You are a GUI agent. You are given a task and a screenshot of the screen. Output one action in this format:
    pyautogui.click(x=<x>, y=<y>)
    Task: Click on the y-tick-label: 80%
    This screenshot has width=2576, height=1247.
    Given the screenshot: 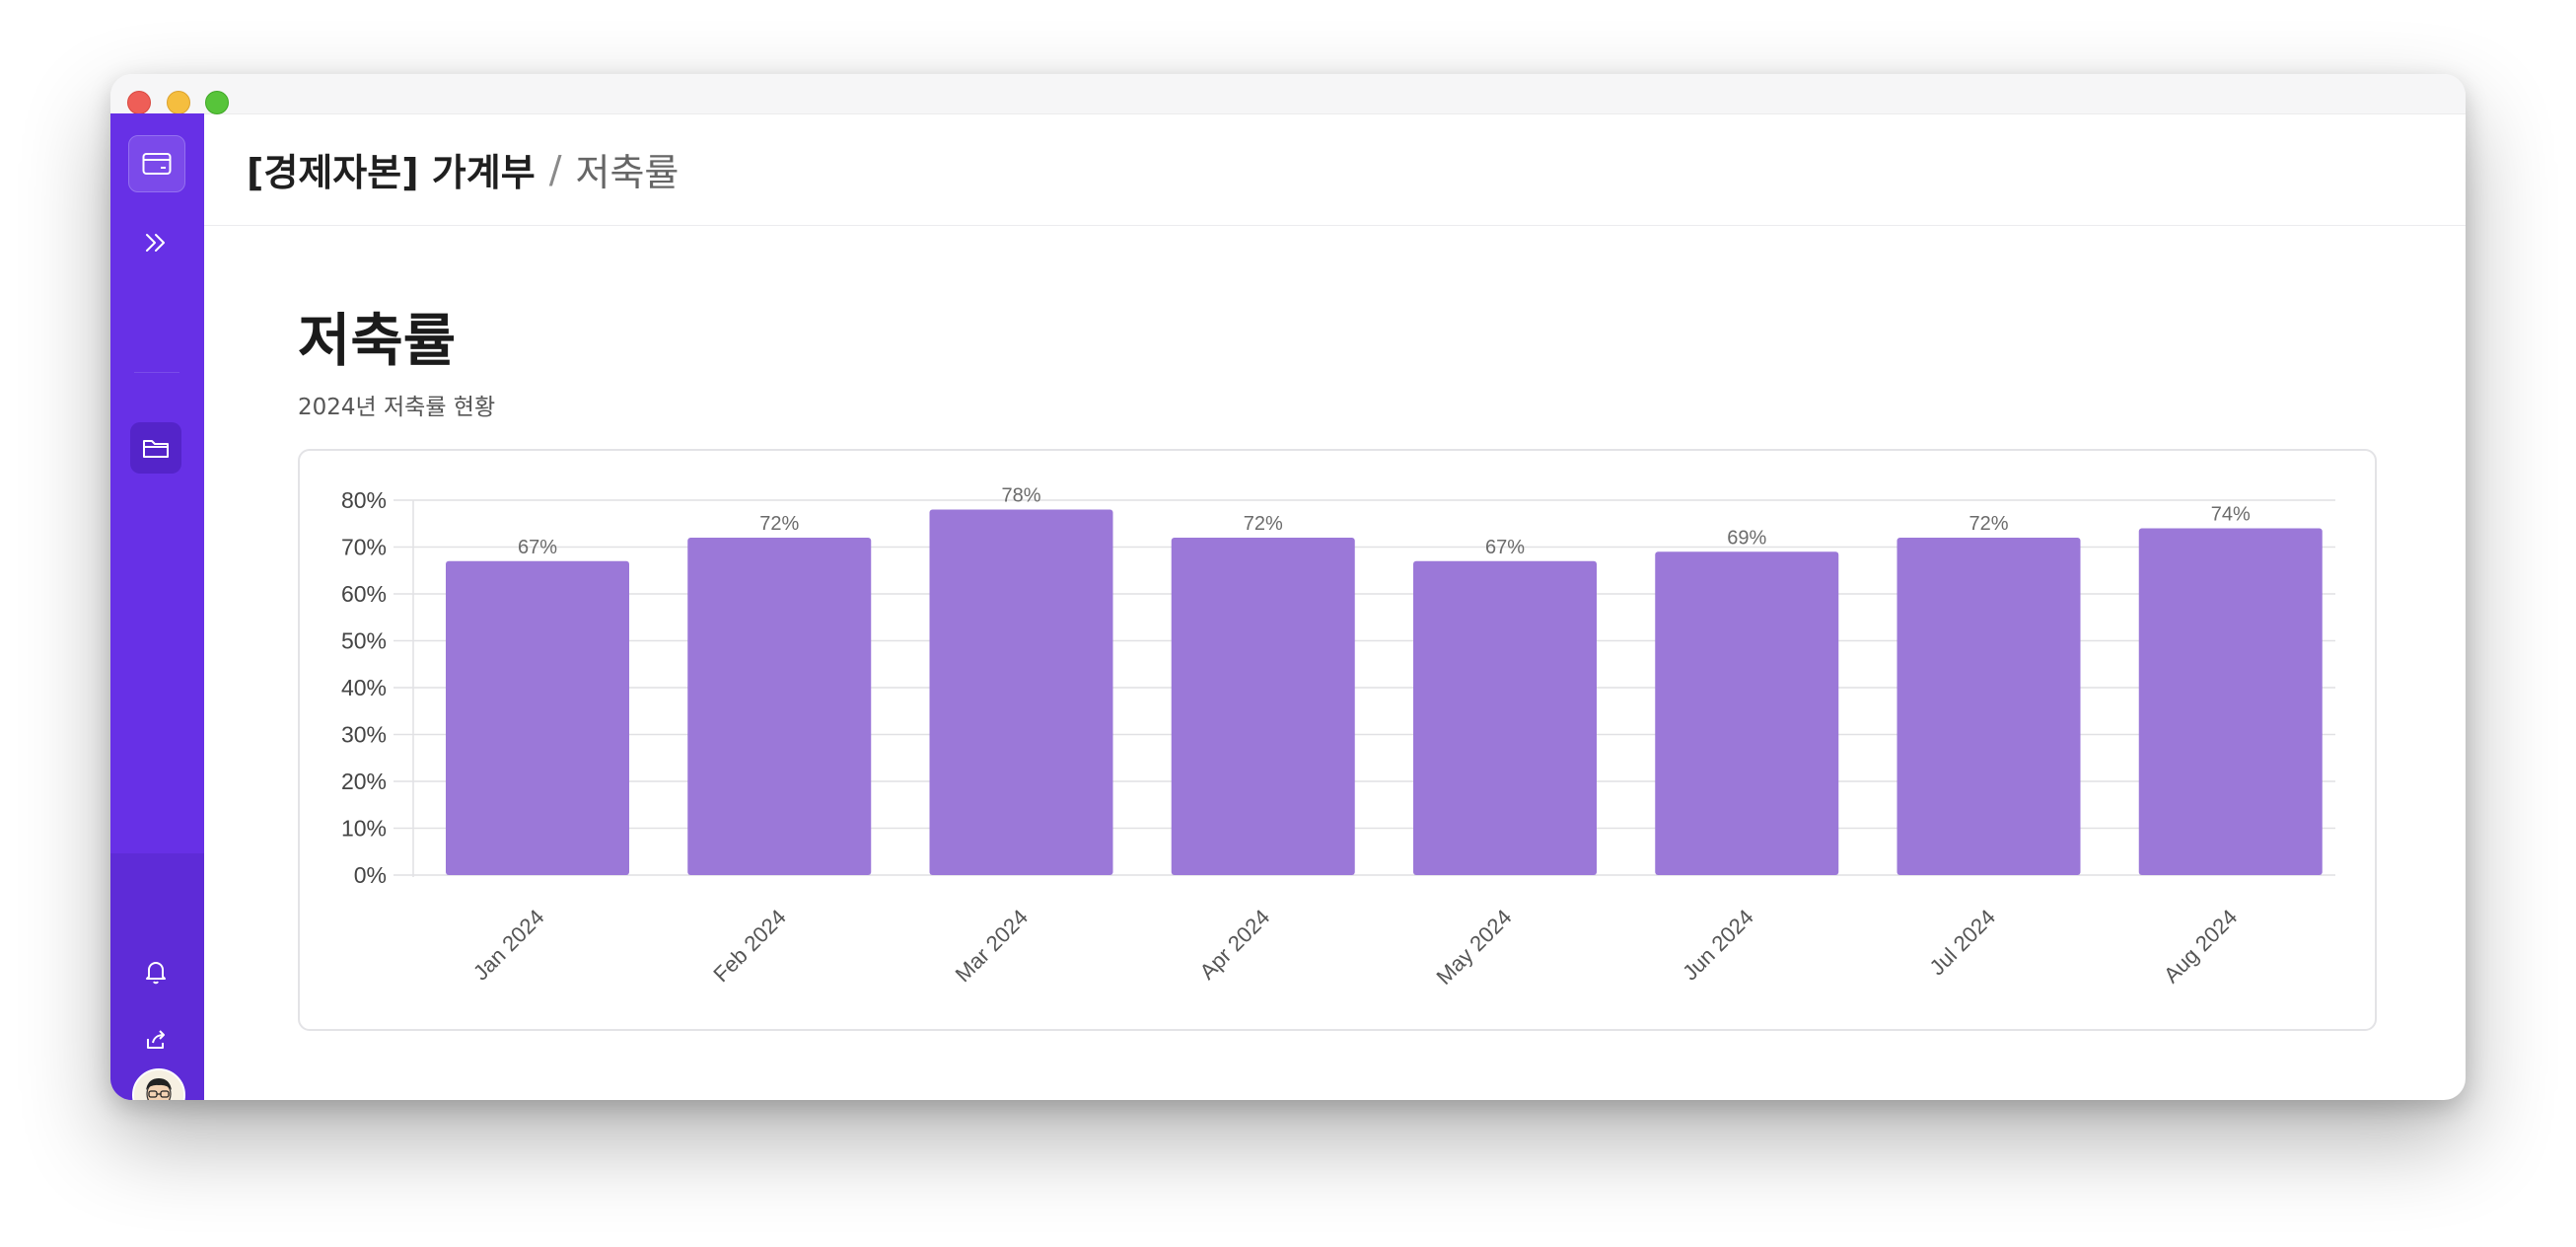 What is the action you would take?
    pyautogui.click(x=364, y=500)
    